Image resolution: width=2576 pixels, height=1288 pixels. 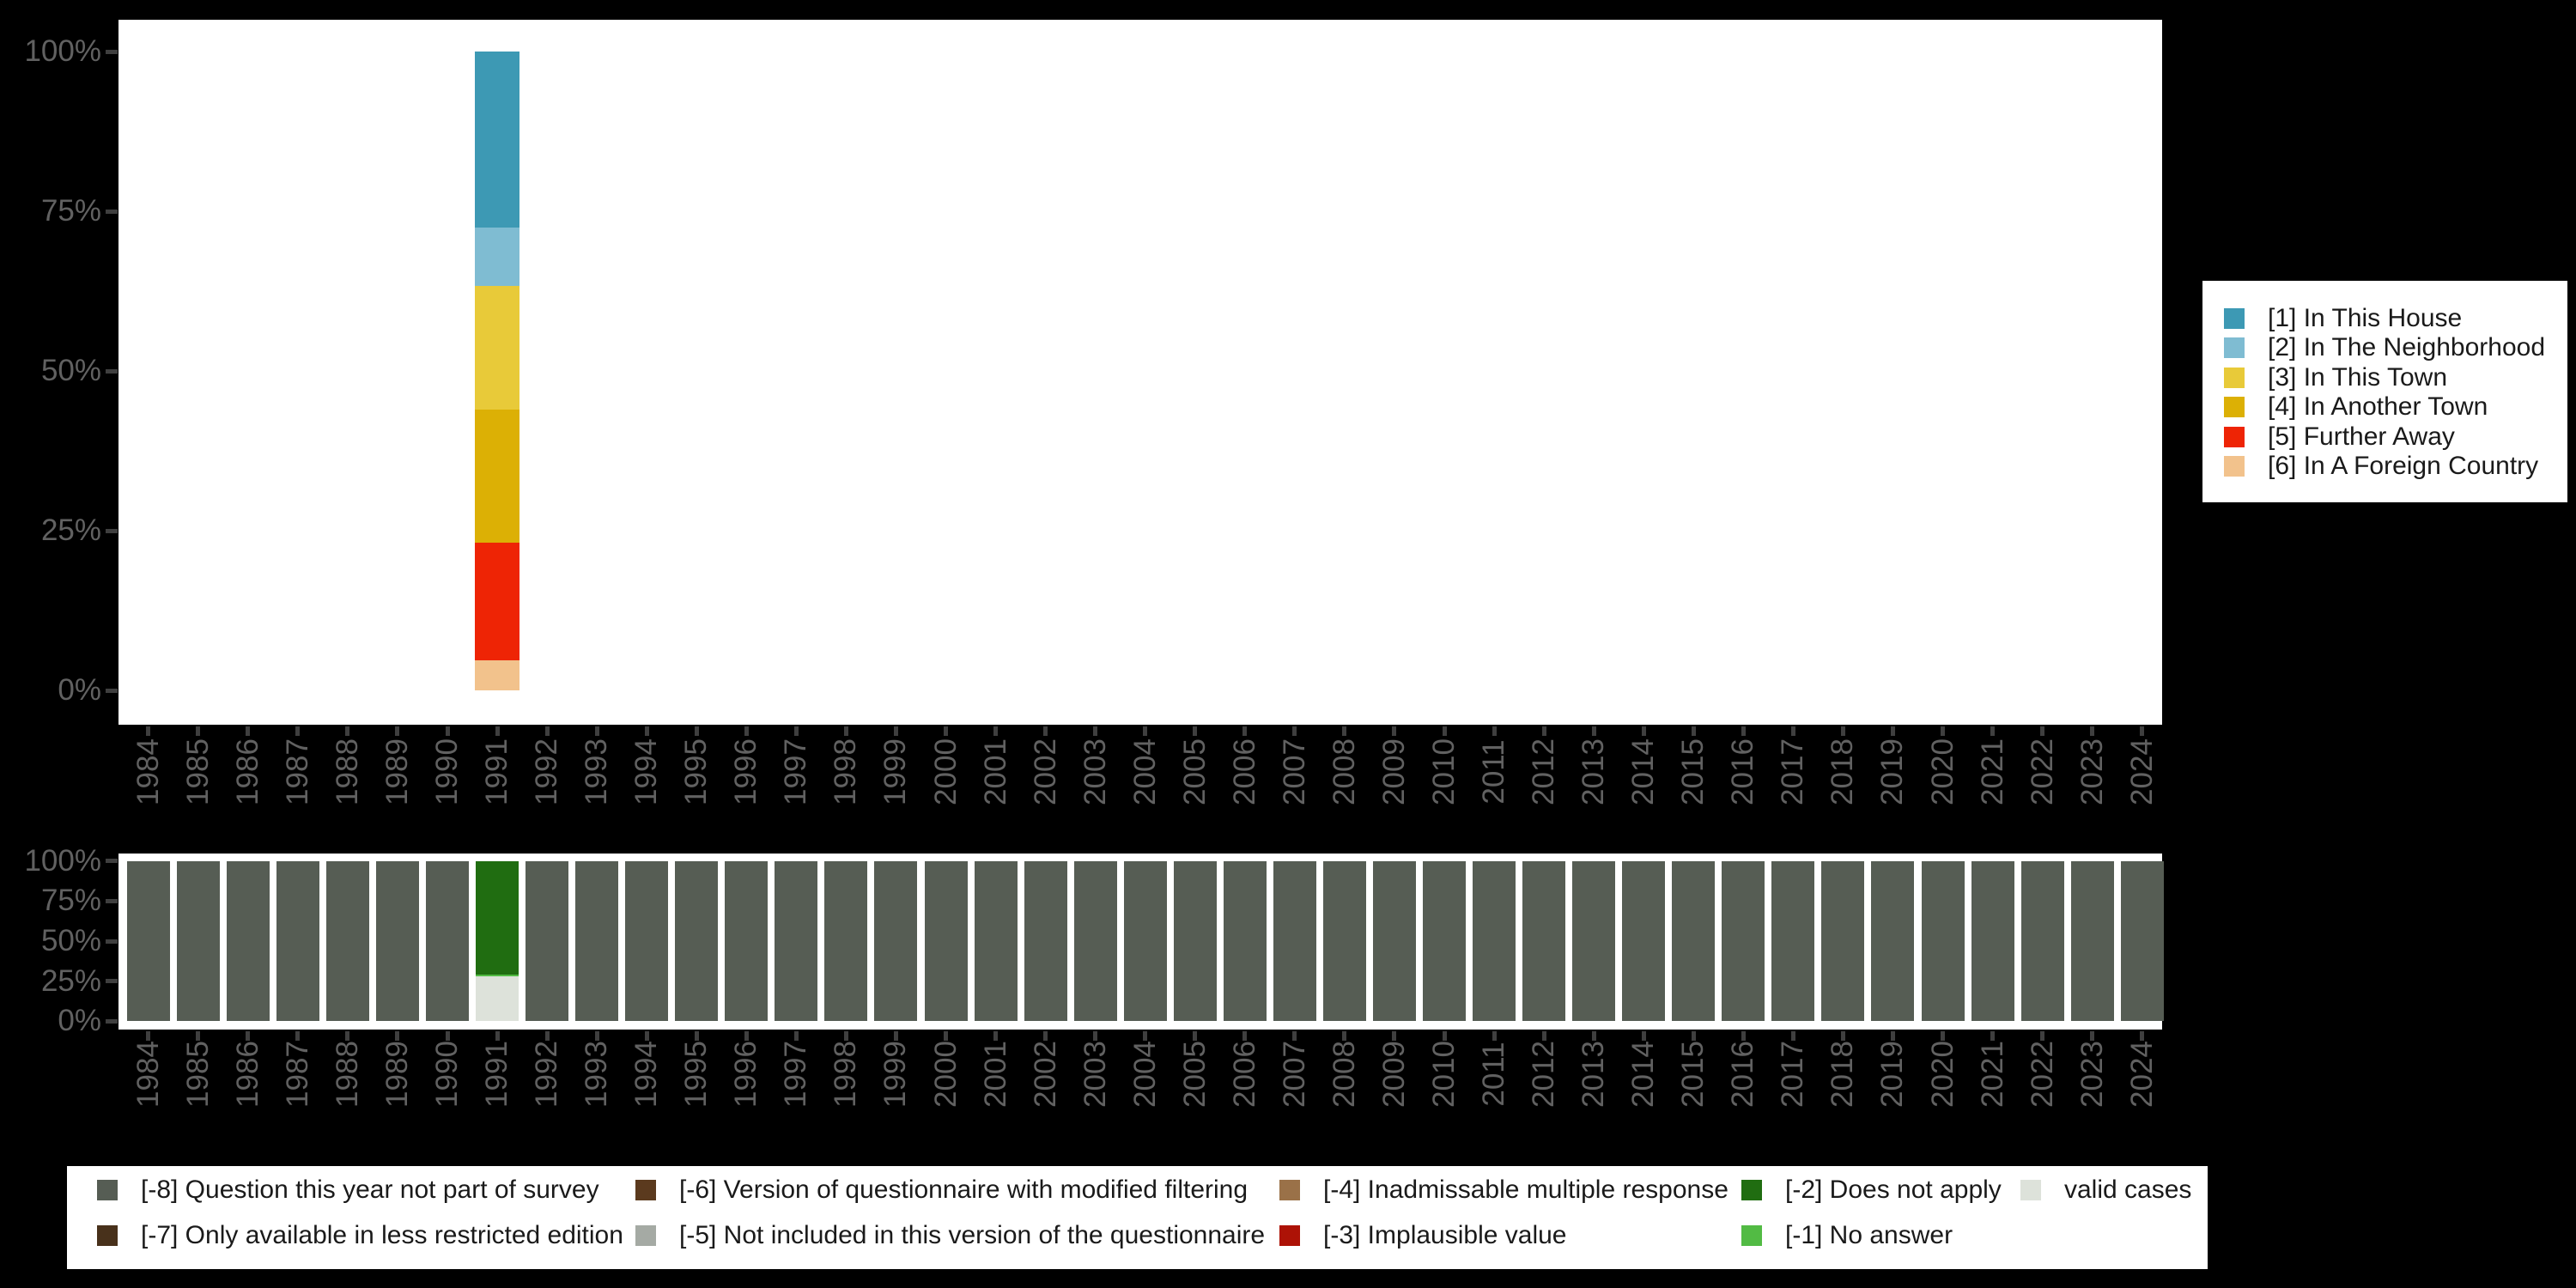 I want to click on bar-2019, so click(x=1893, y=941).